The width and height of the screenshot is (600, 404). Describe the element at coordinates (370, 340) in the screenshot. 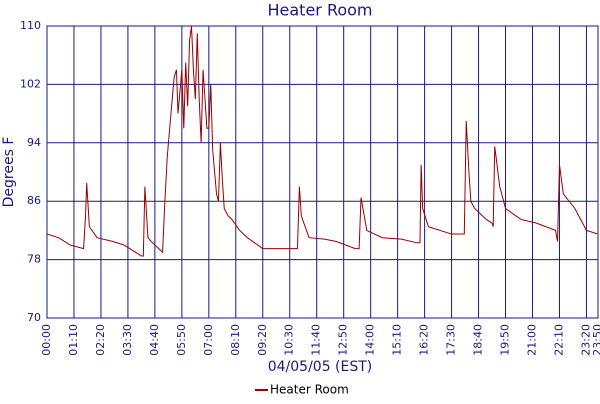

I see `x-tick-label: 14:00` at that location.